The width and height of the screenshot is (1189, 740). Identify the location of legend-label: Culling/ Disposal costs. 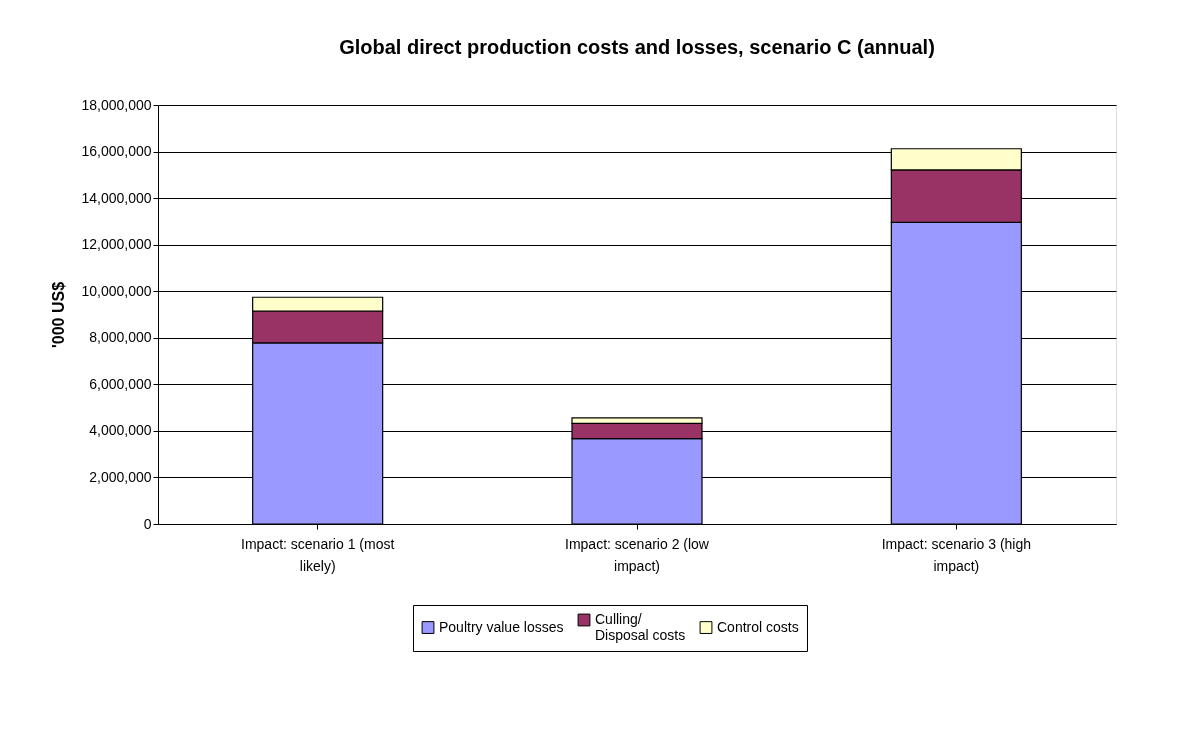
(640, 627).